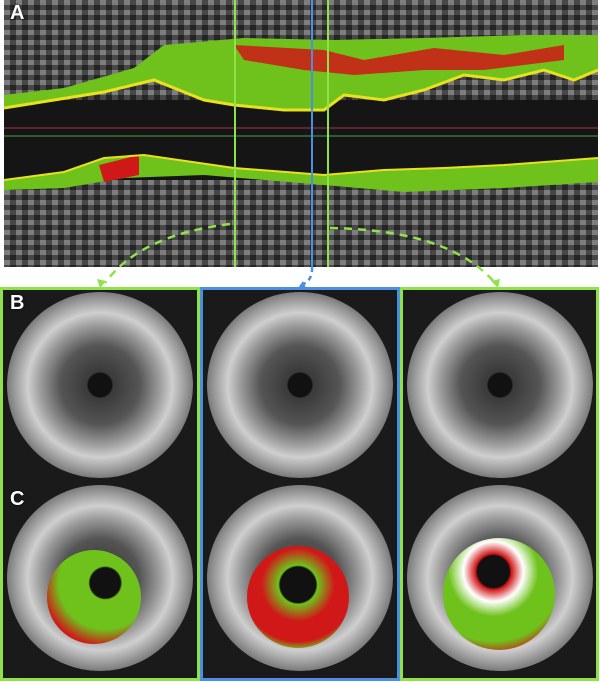 This screenshot has height=684, width=600. What do you see at coordinates (94, 597) in the screenshot?
I see `tissue-map-left` at bounding box center [94, 597].